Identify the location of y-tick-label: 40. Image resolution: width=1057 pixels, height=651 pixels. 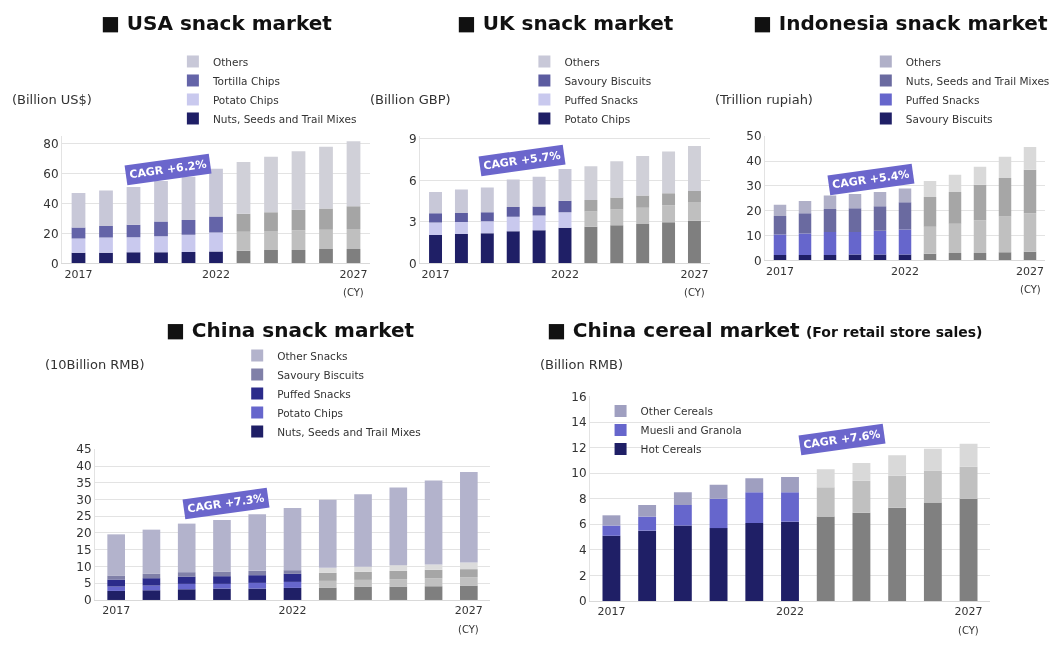
(754, 161).